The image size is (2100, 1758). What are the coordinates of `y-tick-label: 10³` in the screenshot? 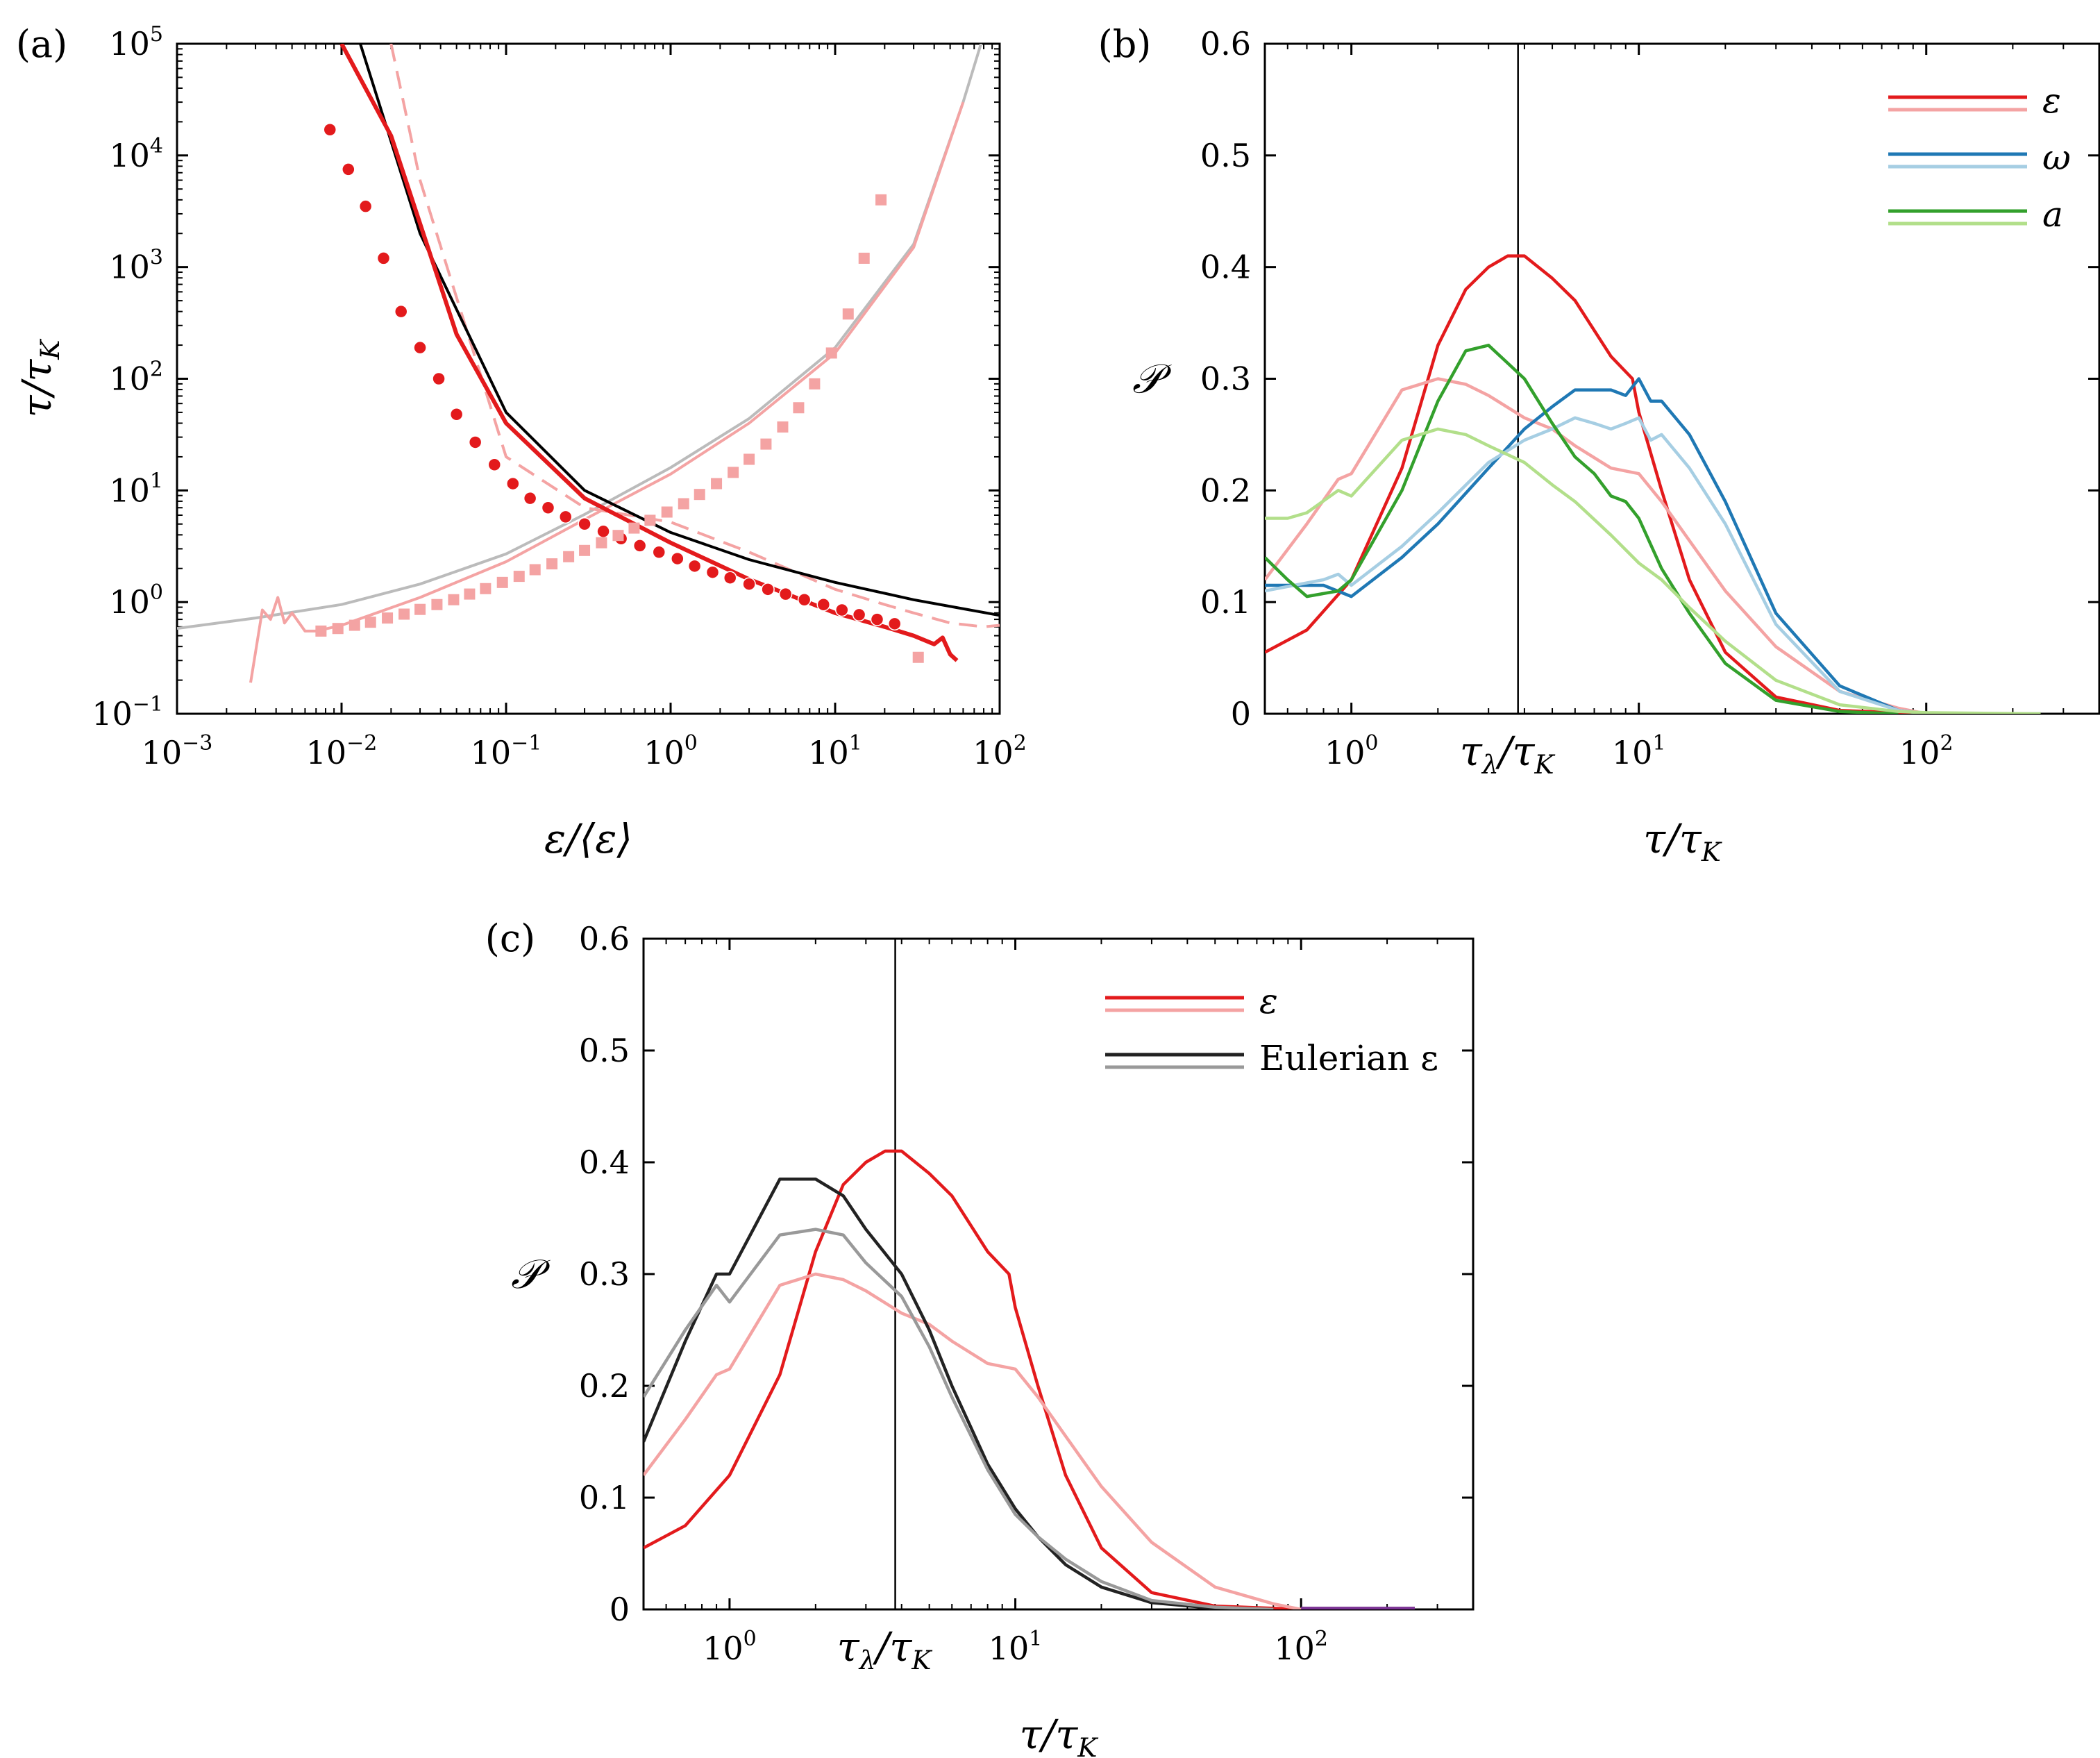 It's located at (136, 266).